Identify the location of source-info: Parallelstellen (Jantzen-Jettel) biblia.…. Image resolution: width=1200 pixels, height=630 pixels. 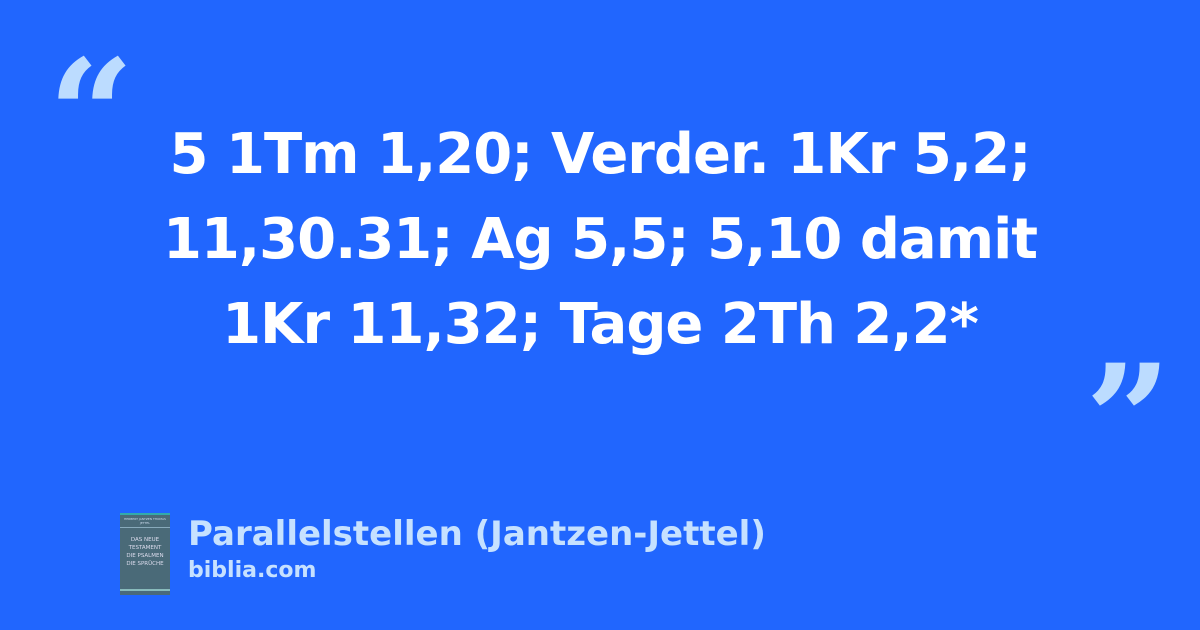
(477, 549).